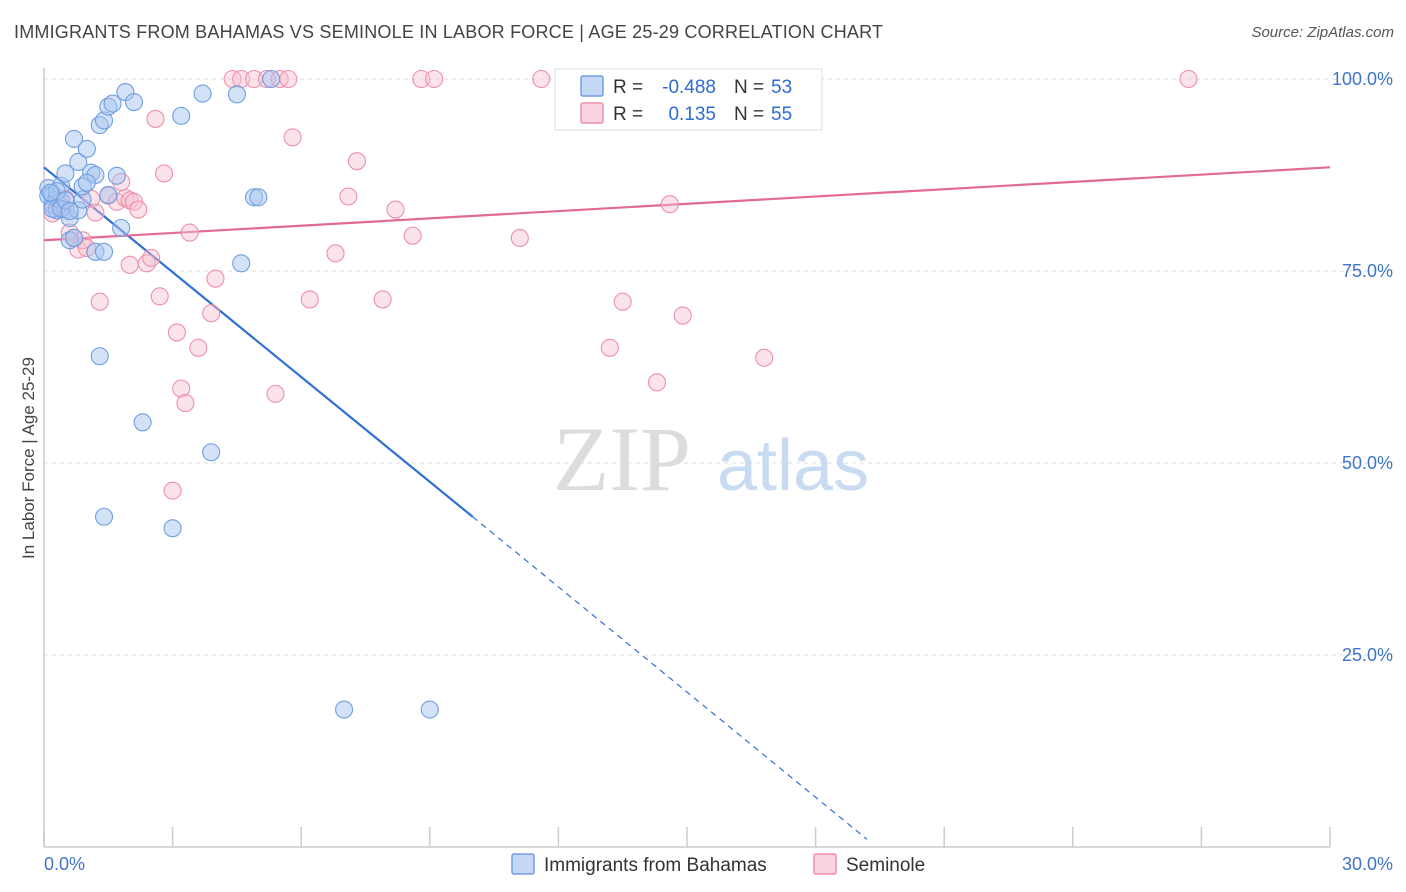 The height and width of the screenshot is (892, 1406). Describe the element at coordinates (655, 865) in the screenshot. I see `legend-item-bahamas-label: Immigrants from Bahamas` at that location.